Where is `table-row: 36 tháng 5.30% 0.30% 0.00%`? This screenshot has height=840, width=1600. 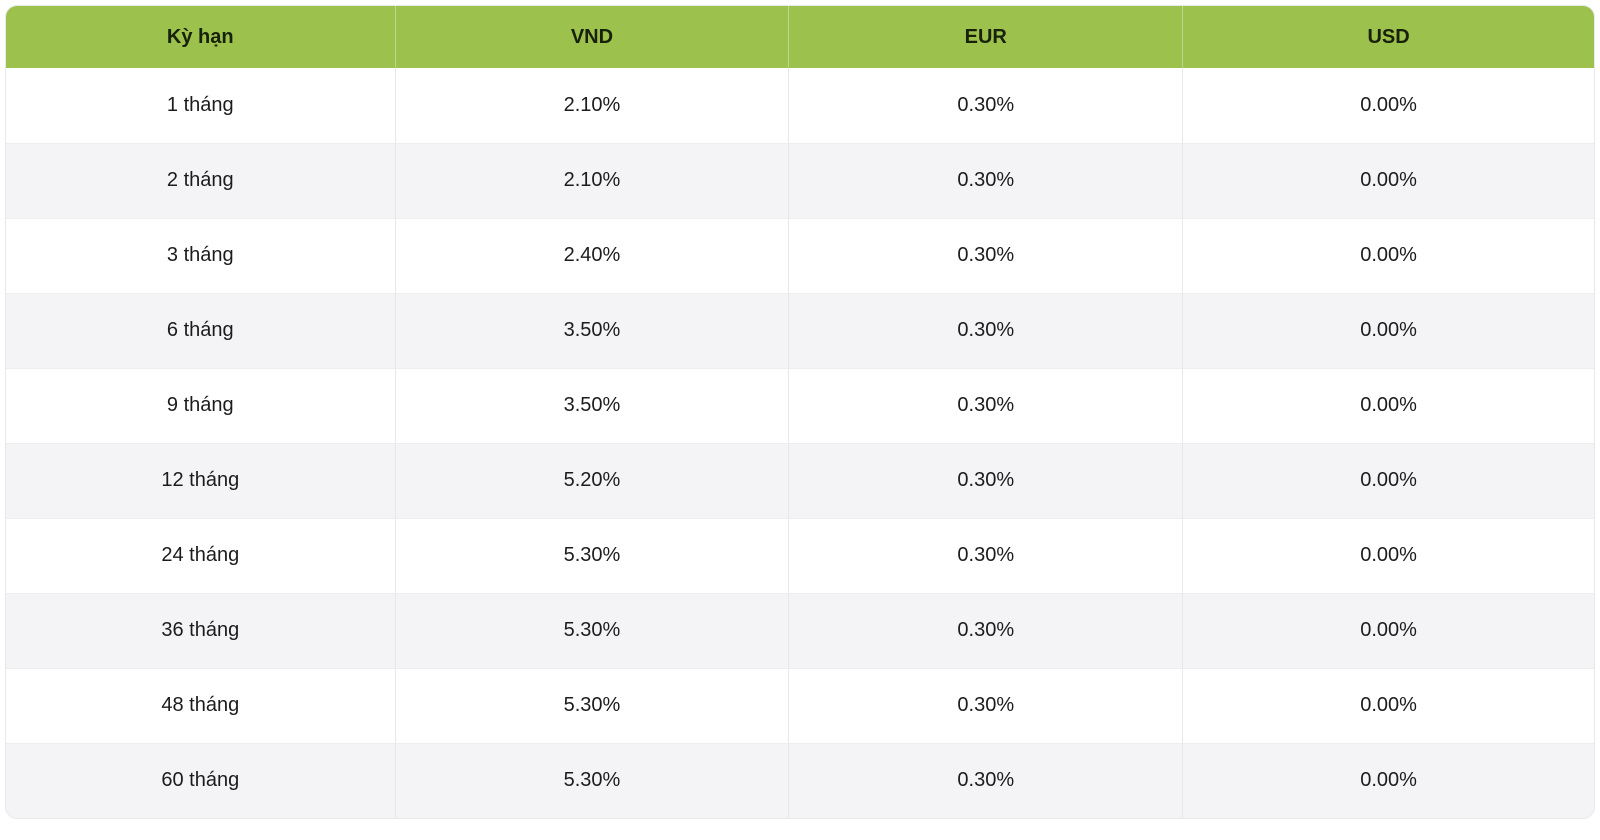 table-row: 36 tháng 5.30% 0.30% 0.00% is located at coordinates (800, 630).